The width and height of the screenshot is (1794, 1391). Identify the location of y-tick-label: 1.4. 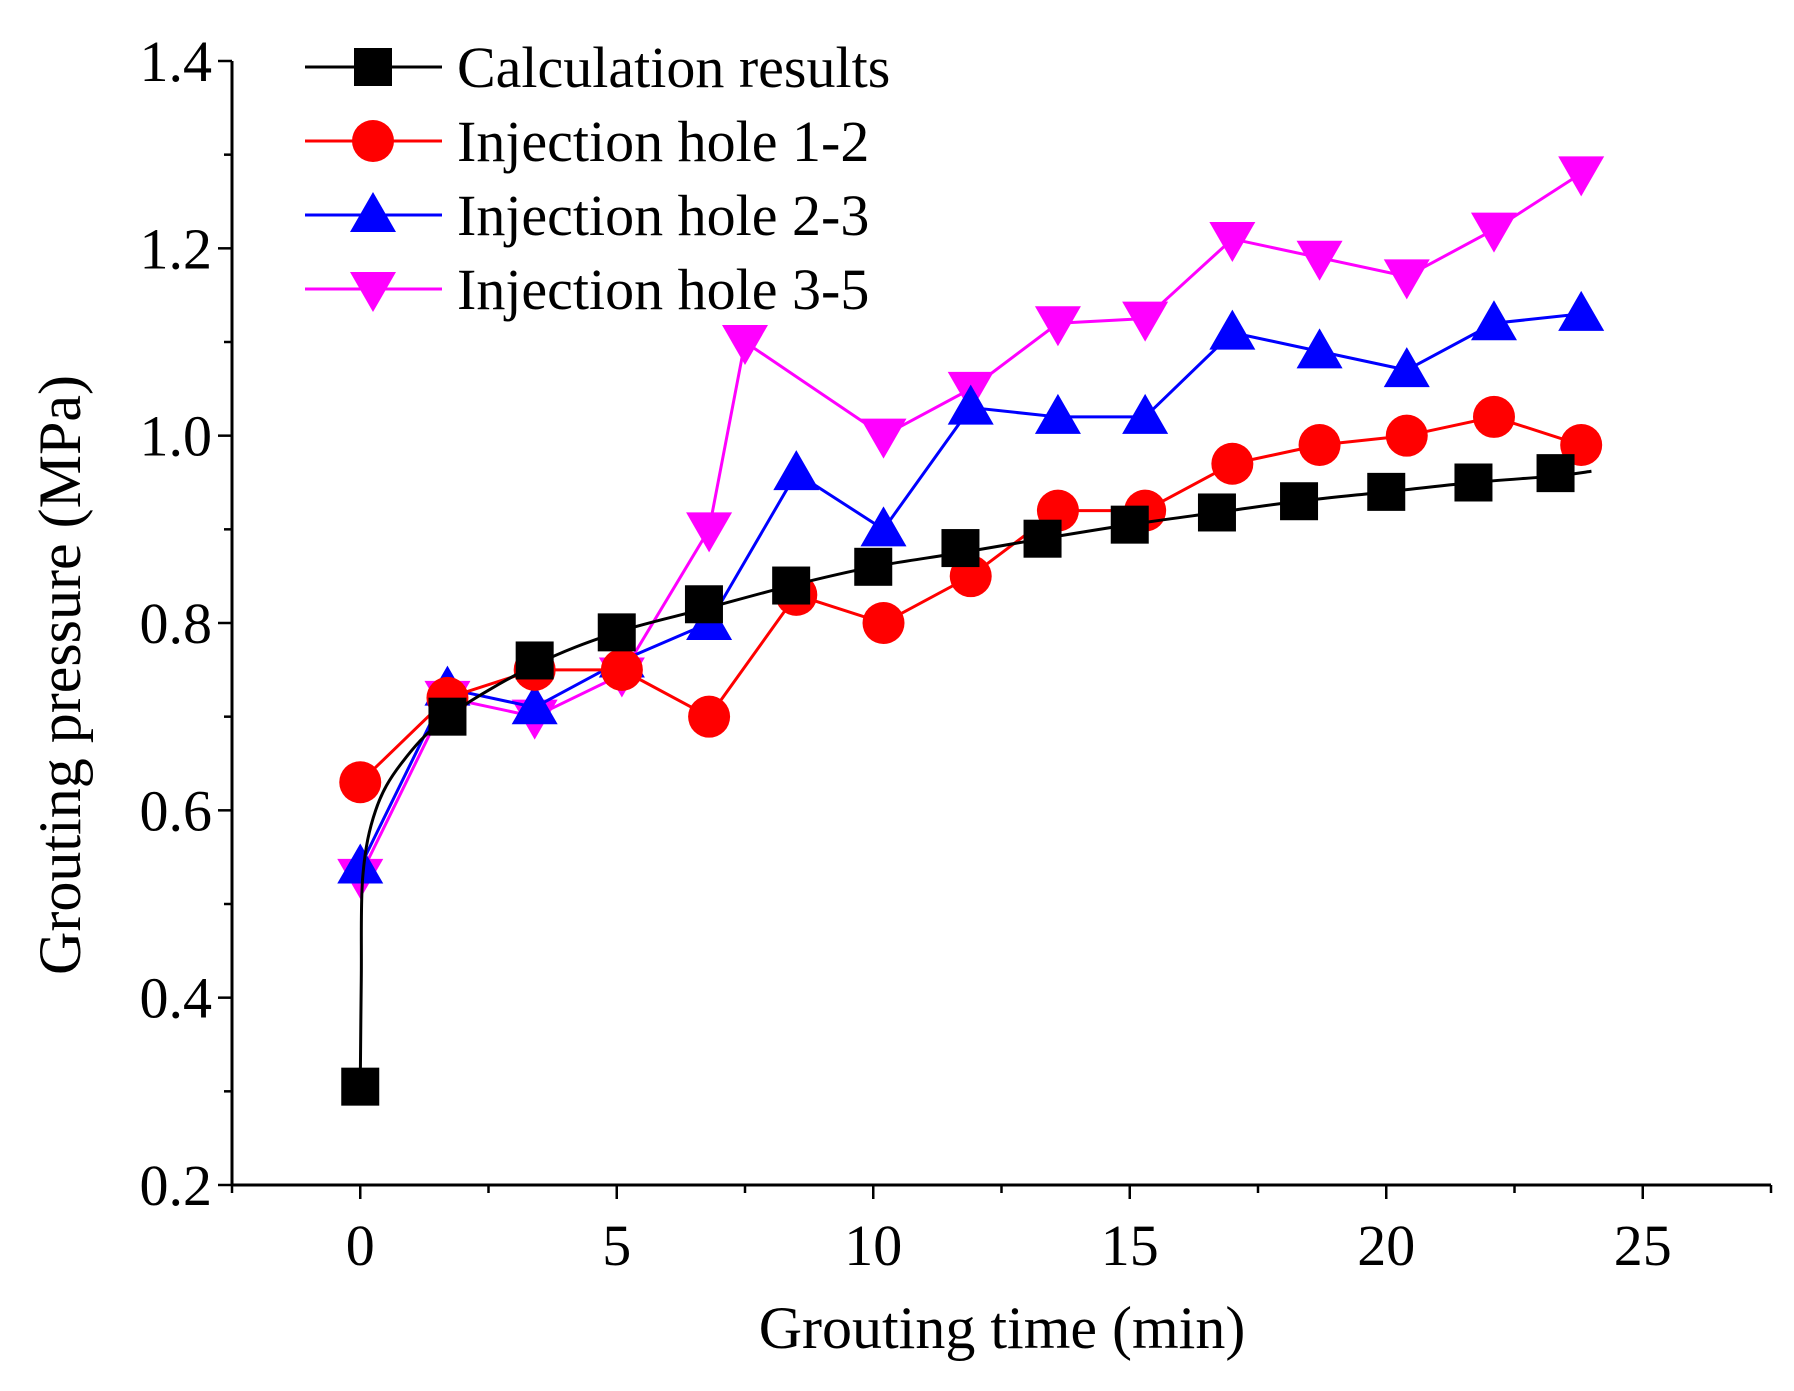
(176, 61).